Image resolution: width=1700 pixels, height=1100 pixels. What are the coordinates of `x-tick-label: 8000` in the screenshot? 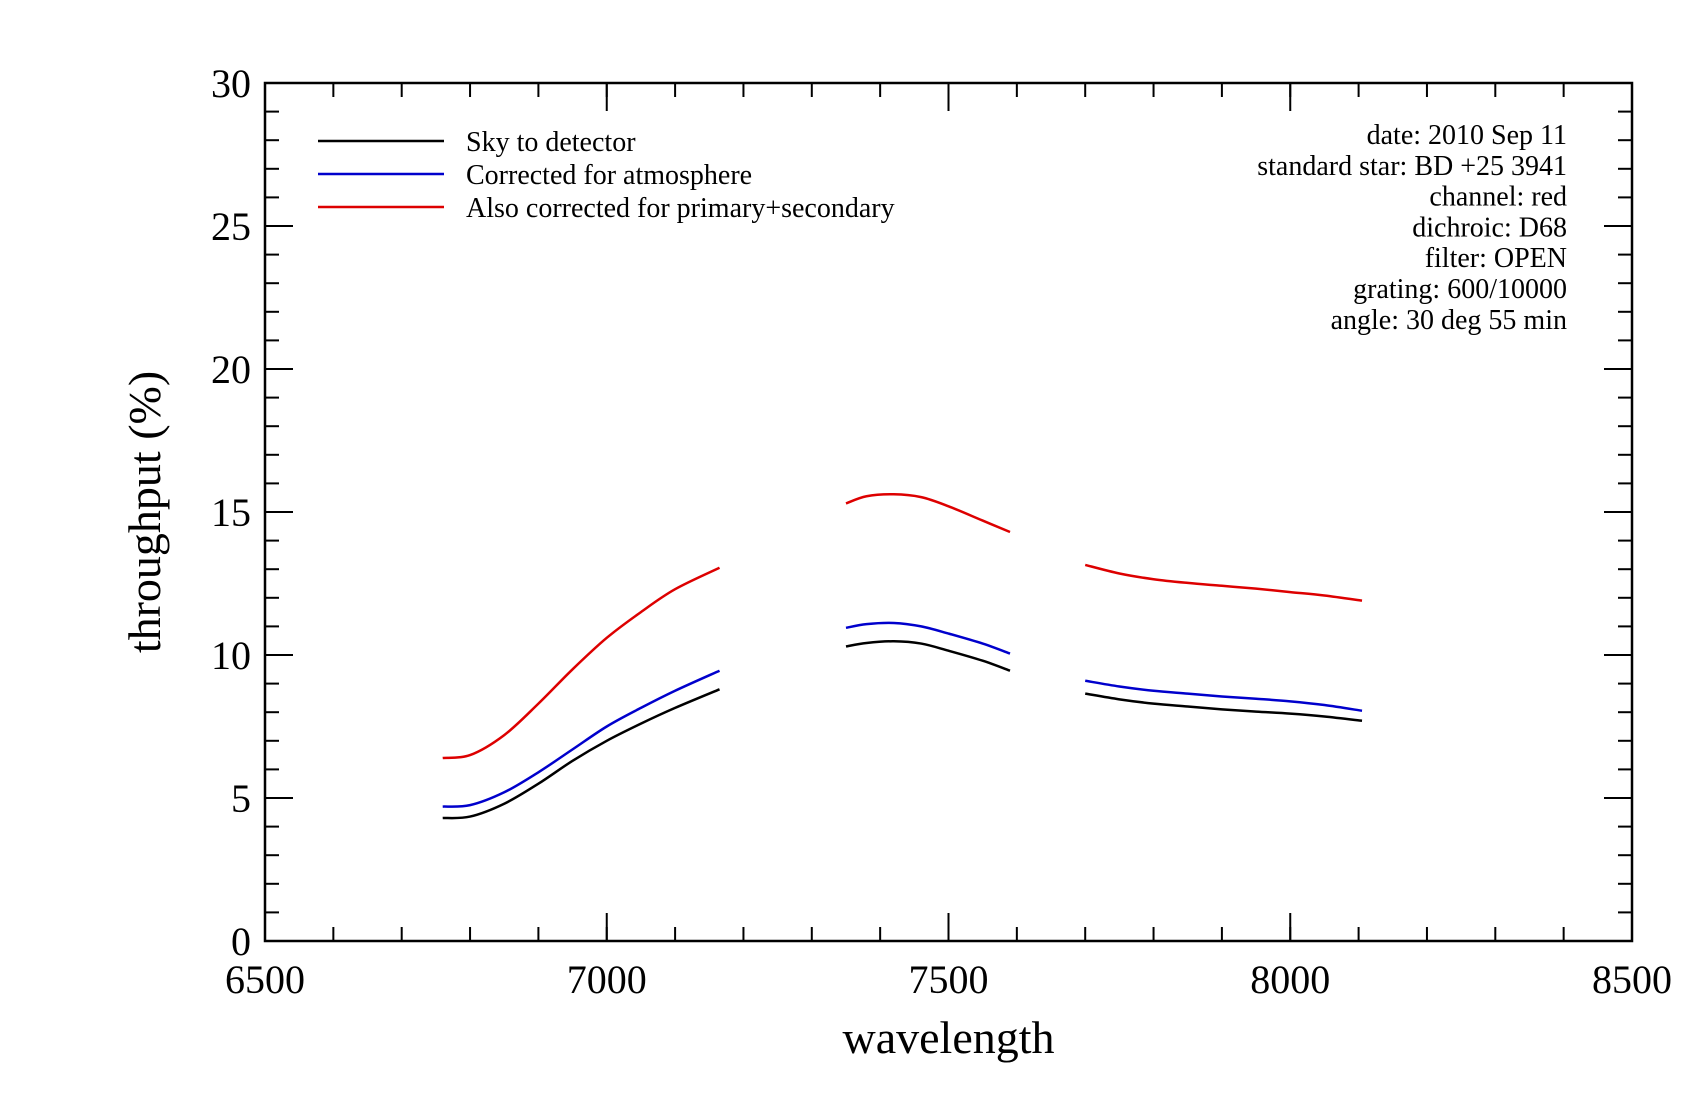 It's located at (1290, 979).